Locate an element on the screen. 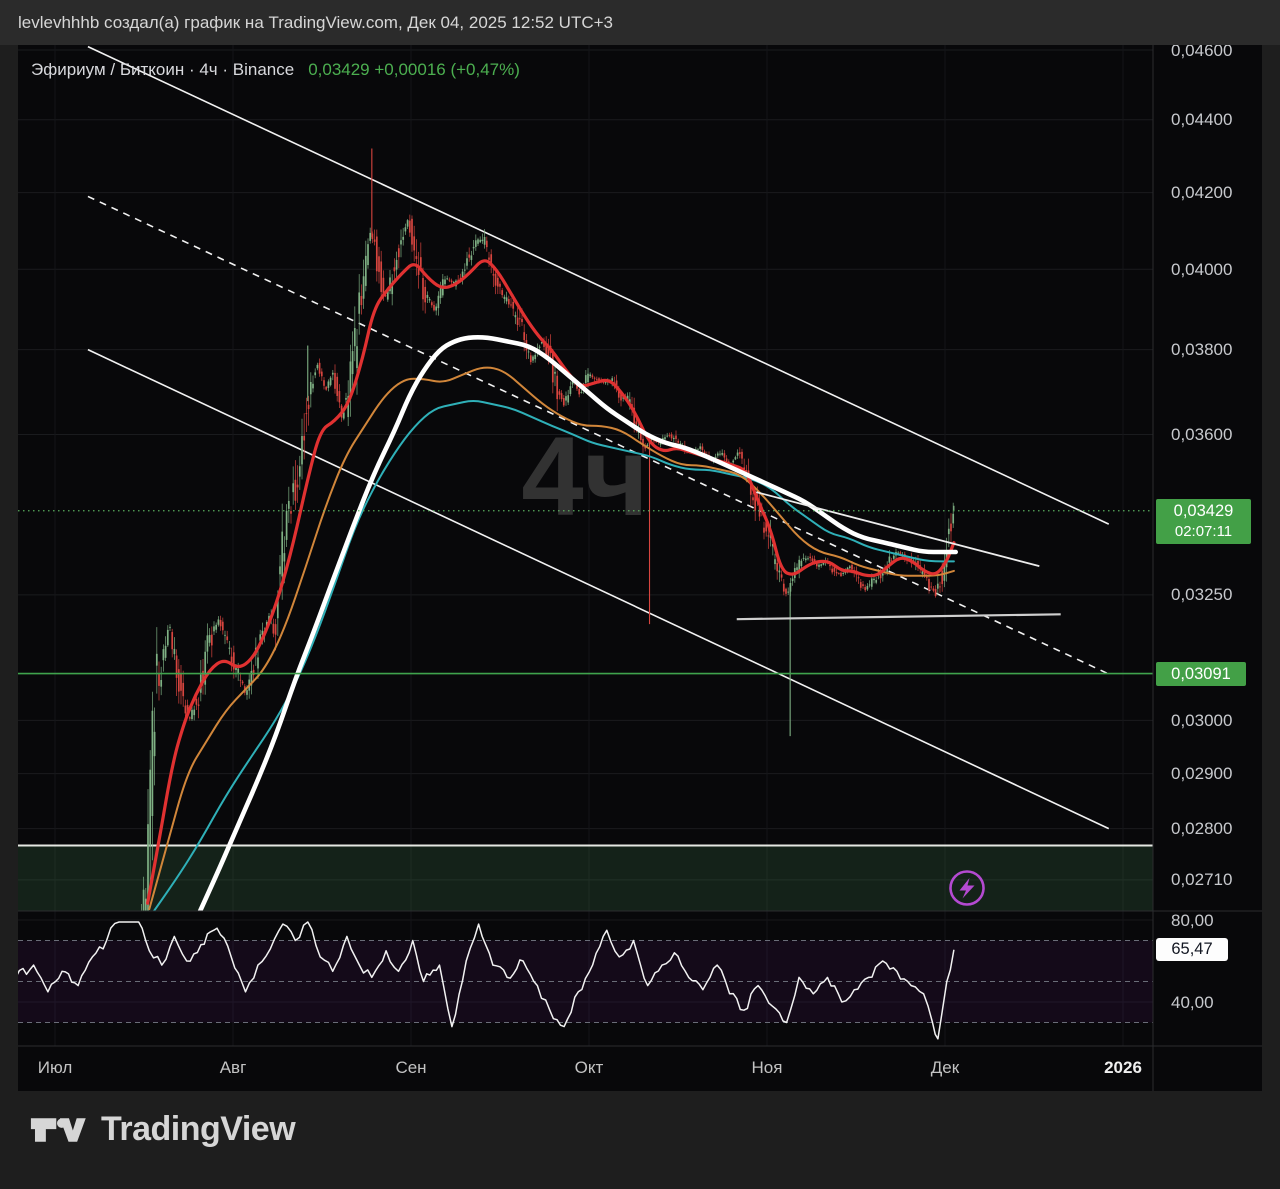 This screenshot has height=1189, width=1280. current-price-value: 0,03429 is located at coordinates (1203, 511).